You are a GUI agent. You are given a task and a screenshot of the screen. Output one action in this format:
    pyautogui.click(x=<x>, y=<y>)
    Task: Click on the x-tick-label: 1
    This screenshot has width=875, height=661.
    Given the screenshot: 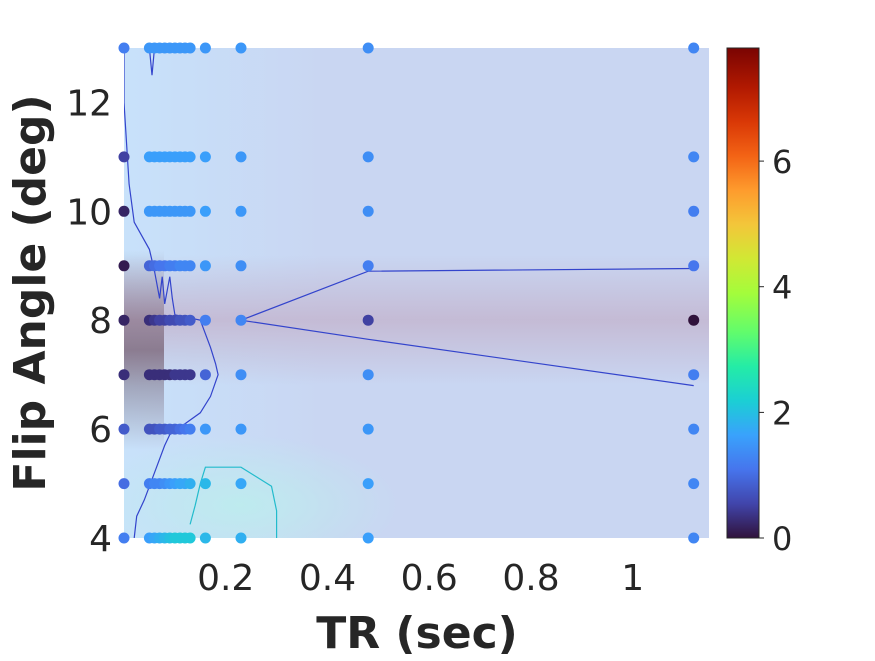 What is the action you would take?
    pyautogui.click(x=632, y=578)
    